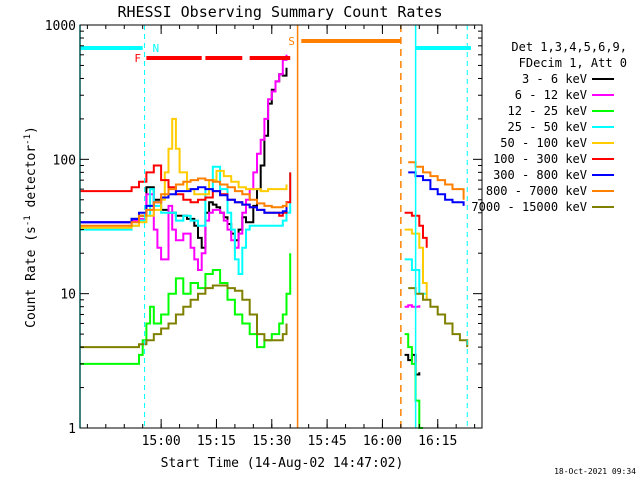 The height and width of the screenshot is (480, 640). I want to click on saa-label: S, so click(291, 41).